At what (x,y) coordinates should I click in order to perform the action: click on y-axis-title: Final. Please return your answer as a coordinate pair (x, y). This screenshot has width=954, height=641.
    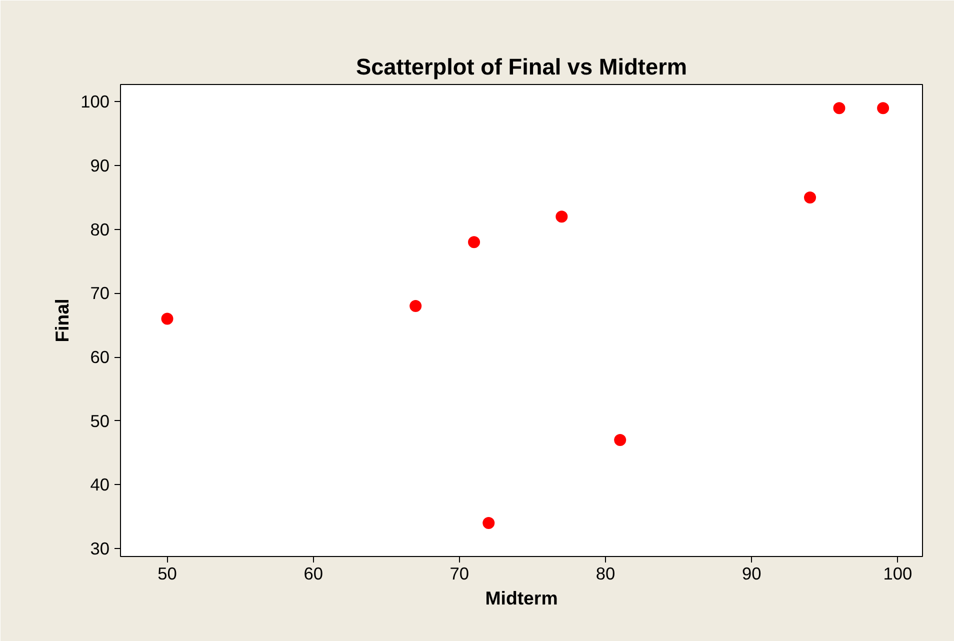
    Looking at the image, I should click on (62, 320).